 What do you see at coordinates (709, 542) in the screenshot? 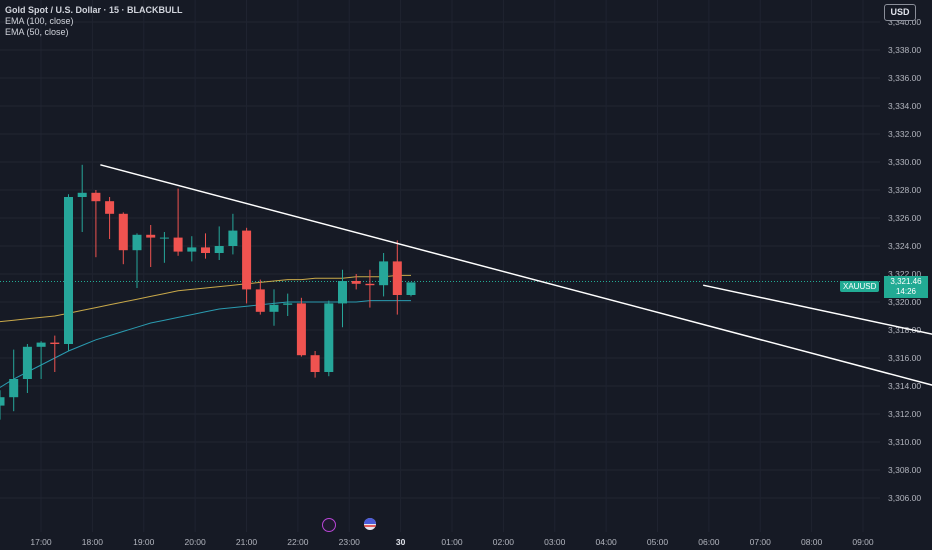
I see `time-axis-label: 06:00` at bounding box center [709, 542].